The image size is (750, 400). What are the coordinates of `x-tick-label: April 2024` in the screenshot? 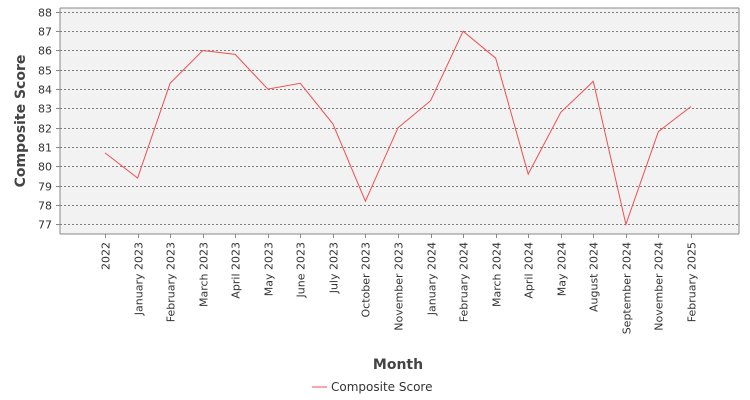 It's located at (529, 270).